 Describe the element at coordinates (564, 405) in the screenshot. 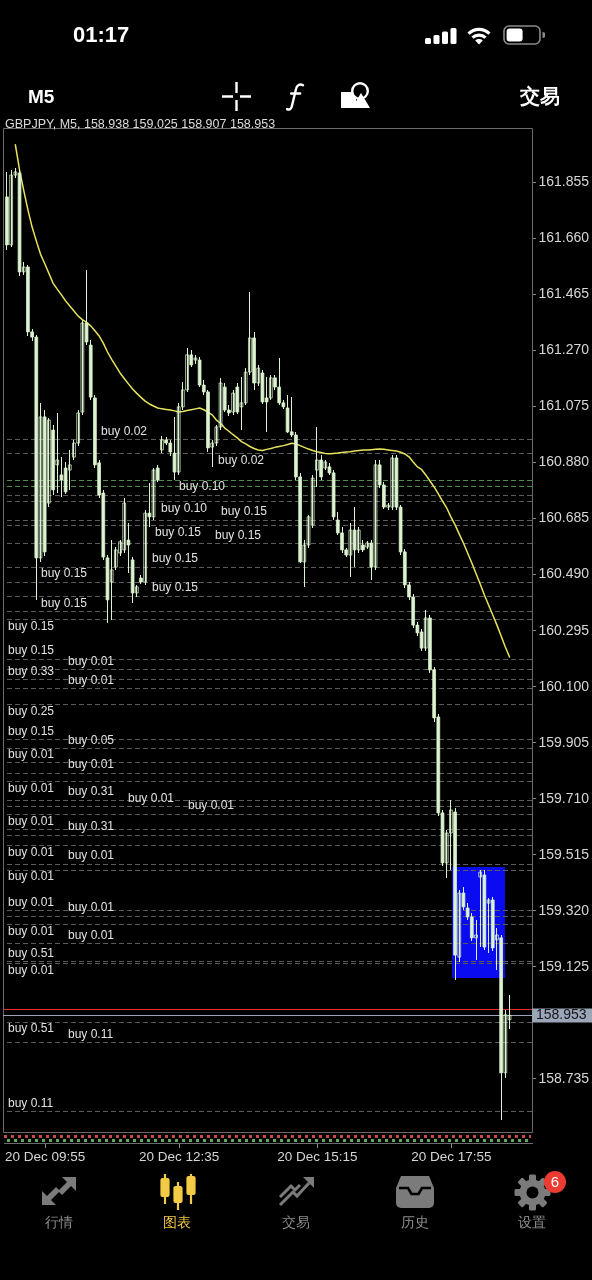

I see `y-tick-label: 161.075` at that location.